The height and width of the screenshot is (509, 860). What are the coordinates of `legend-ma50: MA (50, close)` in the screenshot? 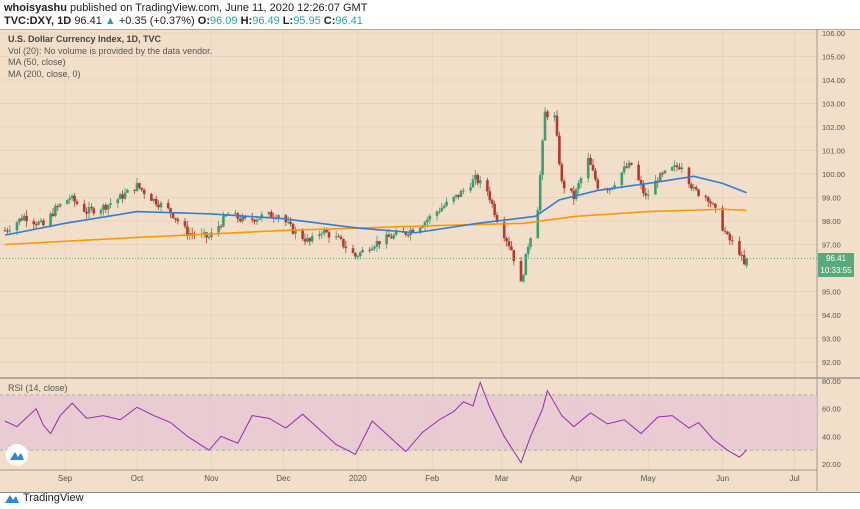 It's located at (37, 62).